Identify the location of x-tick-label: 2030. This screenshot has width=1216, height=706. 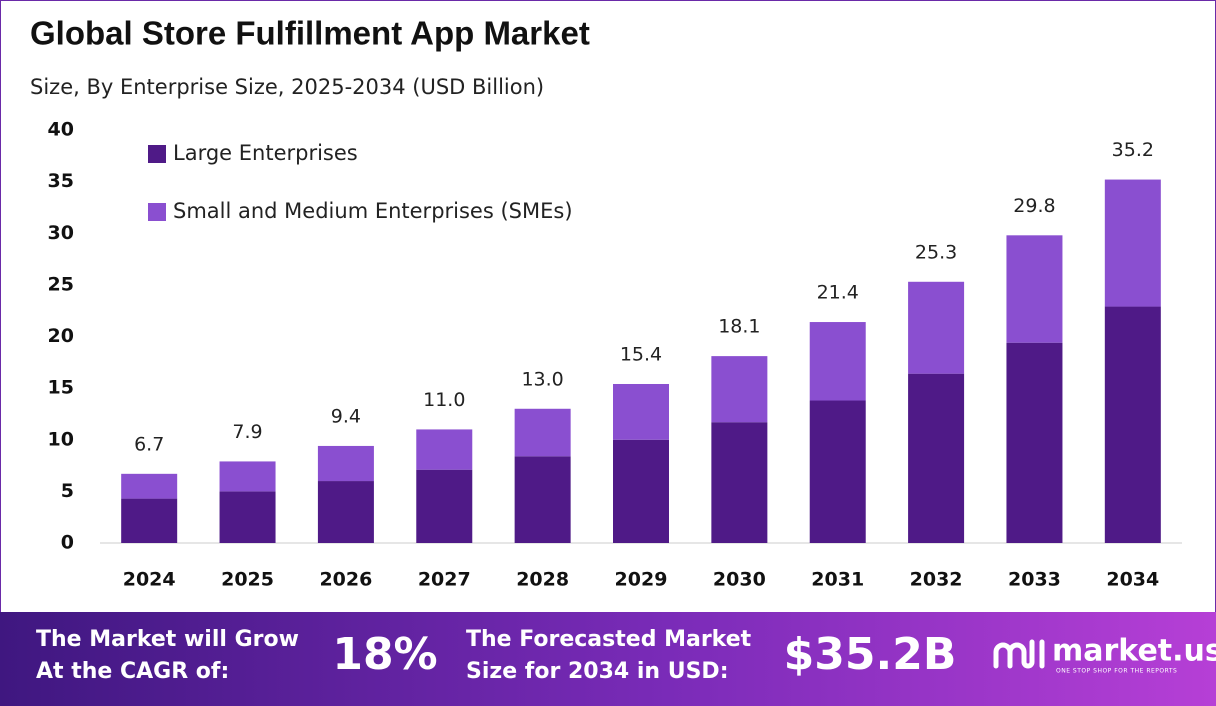
(739, 580).